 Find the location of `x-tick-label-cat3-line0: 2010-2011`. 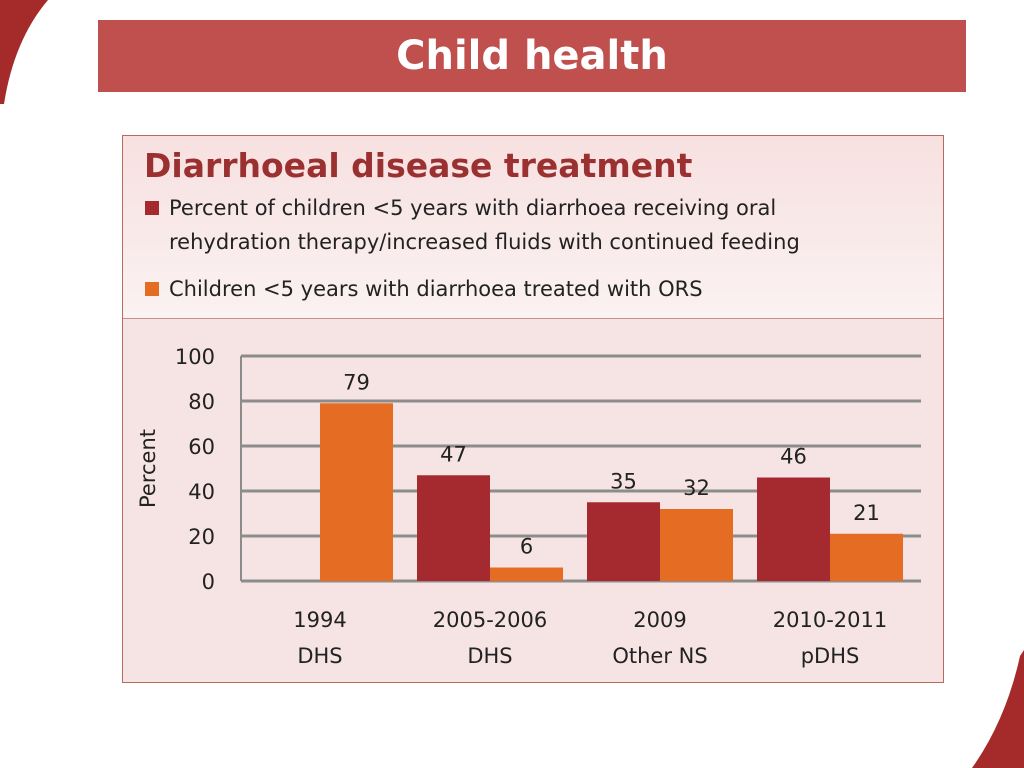

x-tick-label-cat3-line0: 2010-2011 is located at coordinates (830, 620).